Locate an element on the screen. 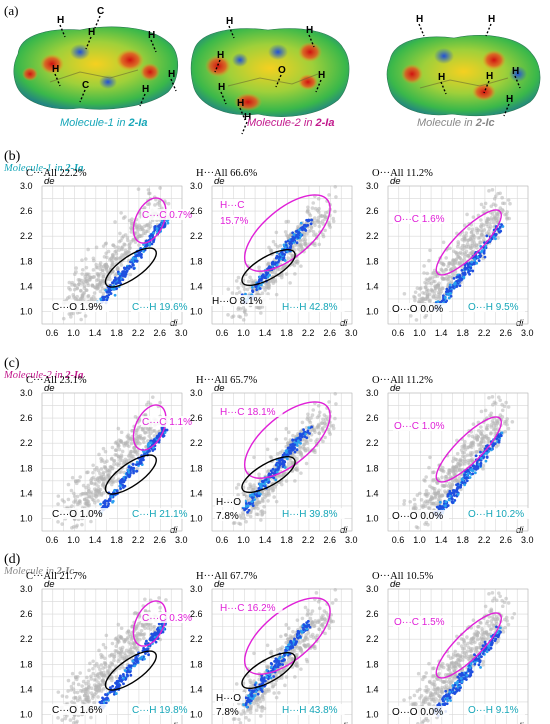 Image resolution: width=550 pixels, height=724 pixels. x-tick-label: 2.6 is located at coordinates (505, 333).